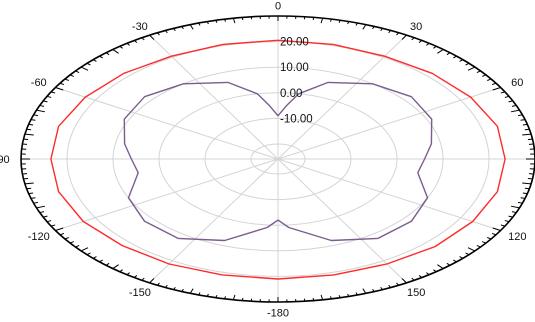 This screenshot has width=535, height=322. I want to click on angle-tick-label: -120, so click(39, 237).